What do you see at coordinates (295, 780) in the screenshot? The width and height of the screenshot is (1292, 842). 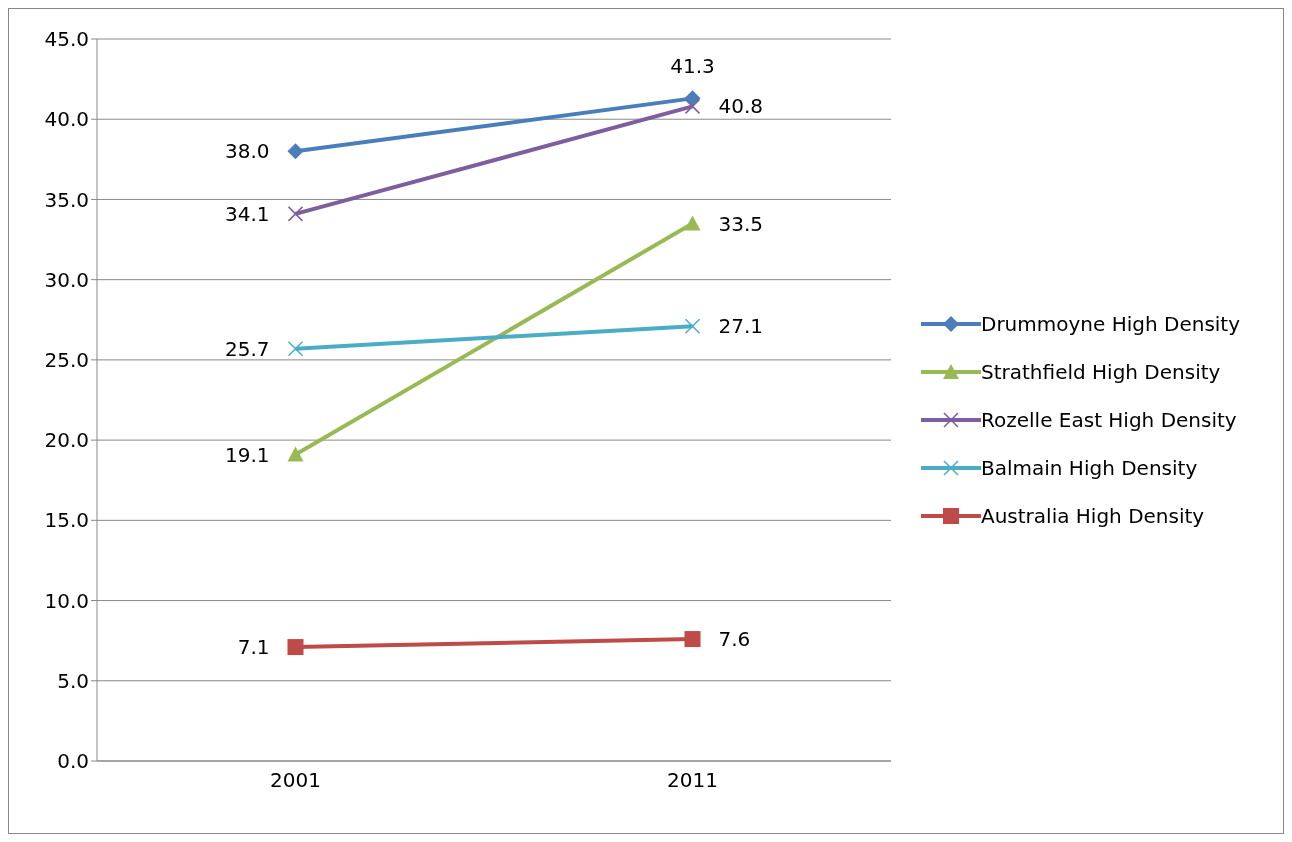 I see `x-tick-label: 2001` at bounding box center [295, 780].